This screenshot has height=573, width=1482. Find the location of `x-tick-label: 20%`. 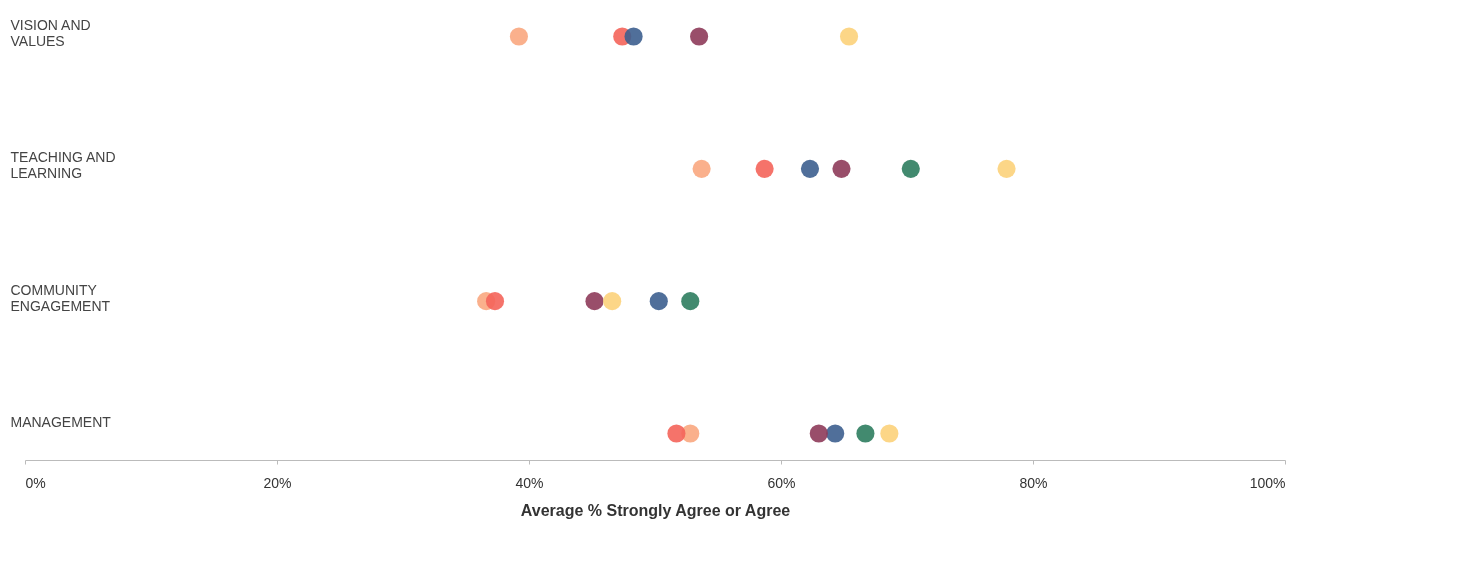

x-tick-label: 20% is located at coordinates (277, 482).